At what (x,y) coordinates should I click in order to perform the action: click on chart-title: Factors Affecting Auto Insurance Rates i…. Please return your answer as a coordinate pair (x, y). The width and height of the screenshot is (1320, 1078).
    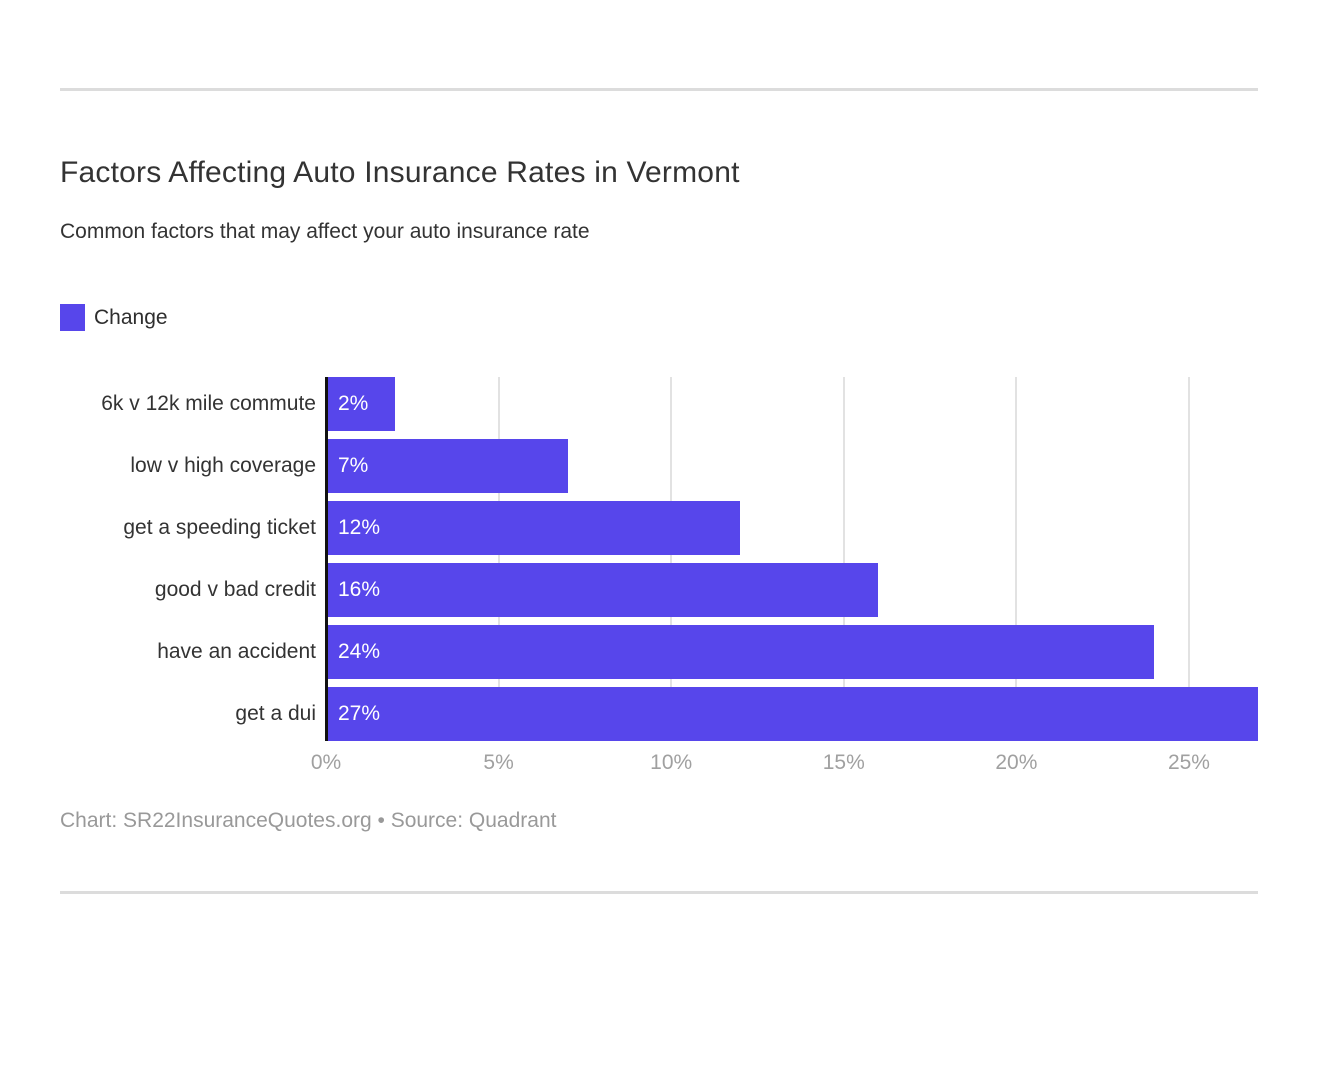
    Looking at the image, I should click on (400, 172).